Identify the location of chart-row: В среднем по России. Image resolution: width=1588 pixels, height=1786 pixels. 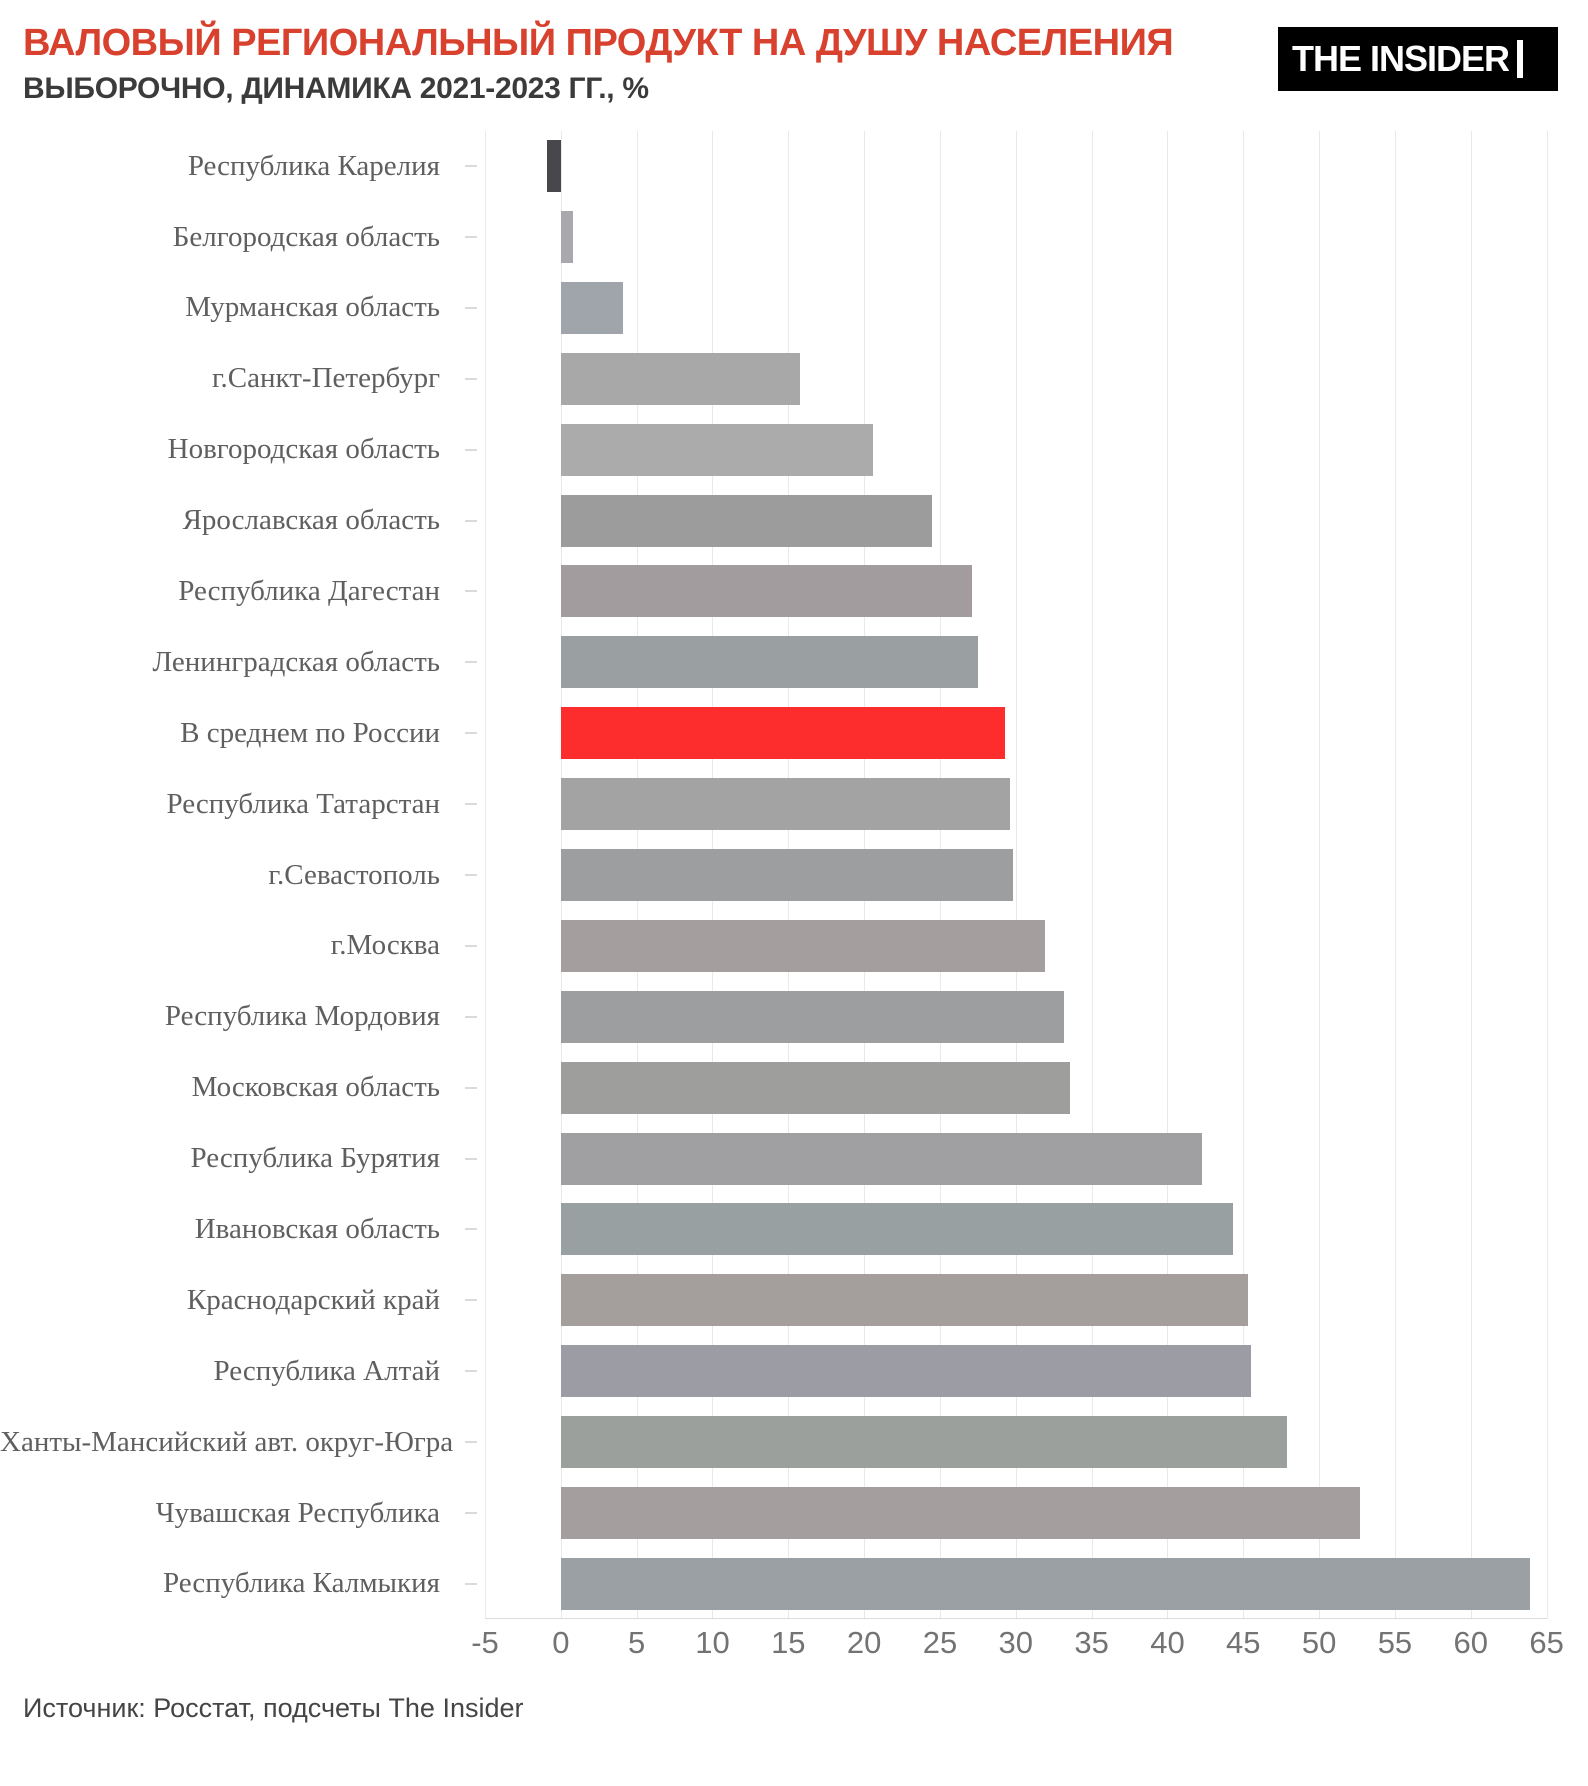
(794, 733).